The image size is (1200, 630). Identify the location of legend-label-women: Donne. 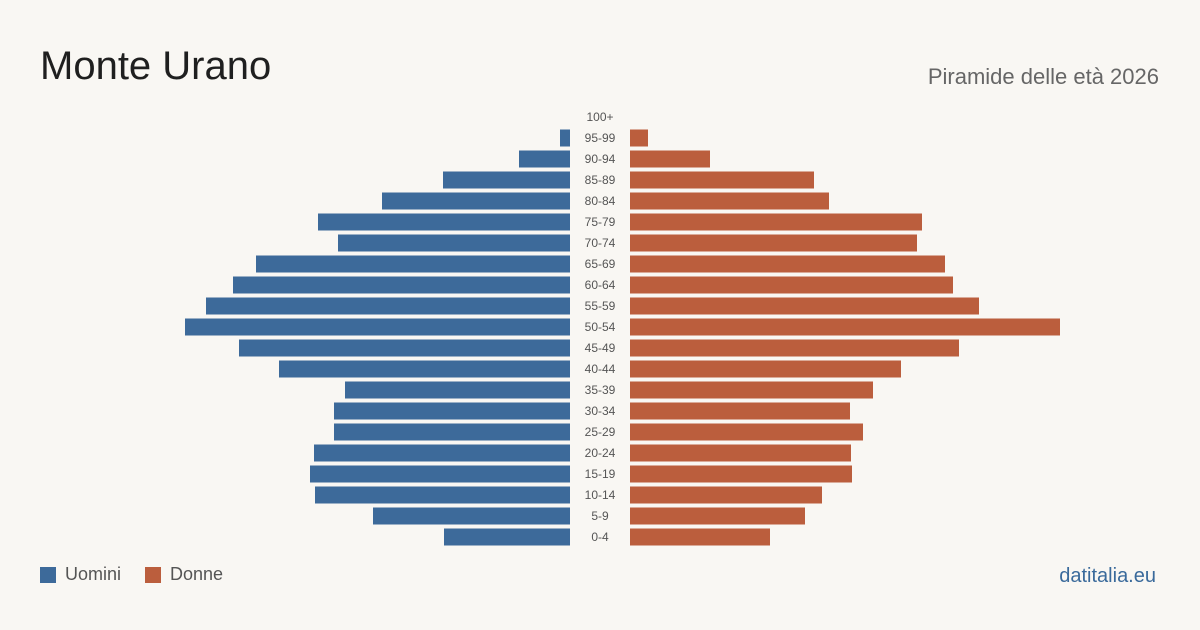
(197, 574).